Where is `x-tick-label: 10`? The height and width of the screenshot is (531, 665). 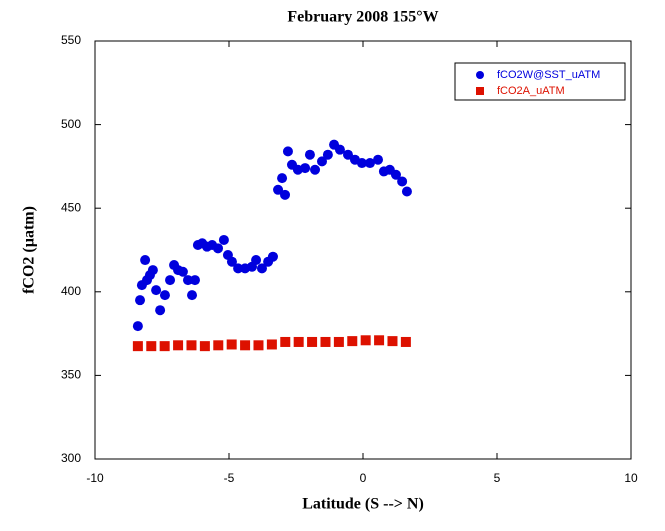 x-tick-label: 10 is located at coordinates (631, 478).